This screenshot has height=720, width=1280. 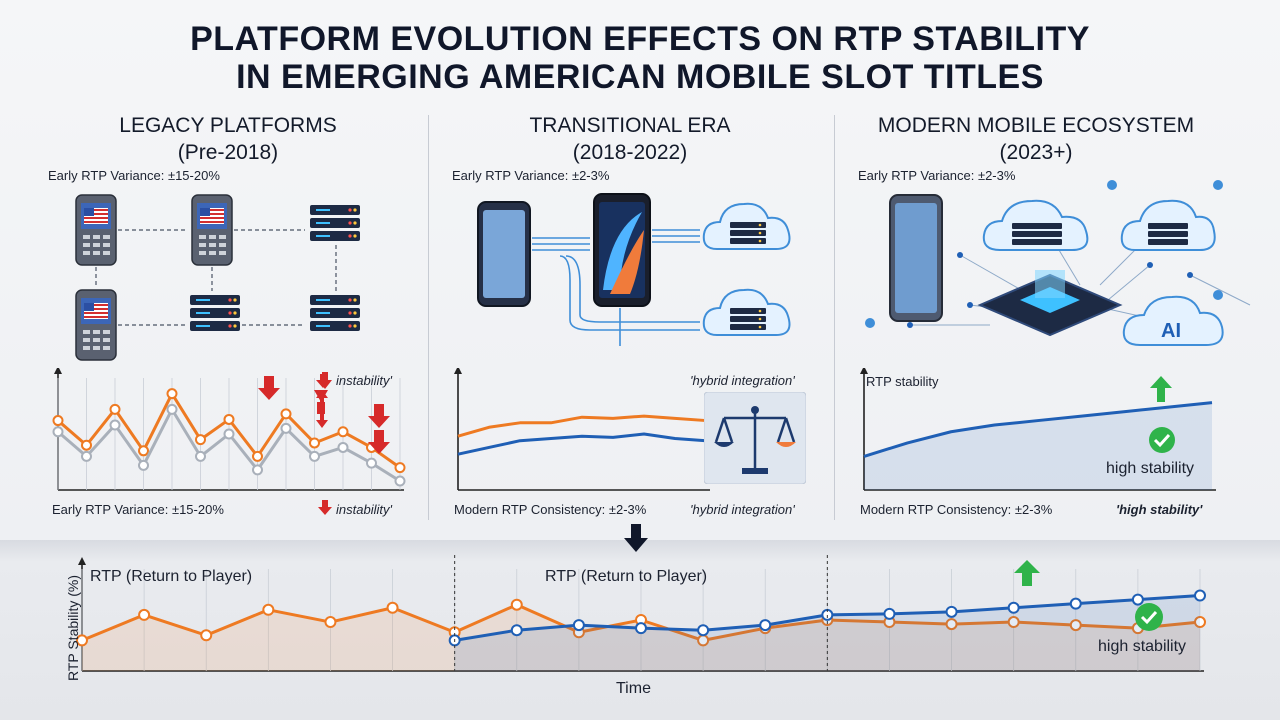 I want to click on network-node-icon, so click(x=1044, y=254).